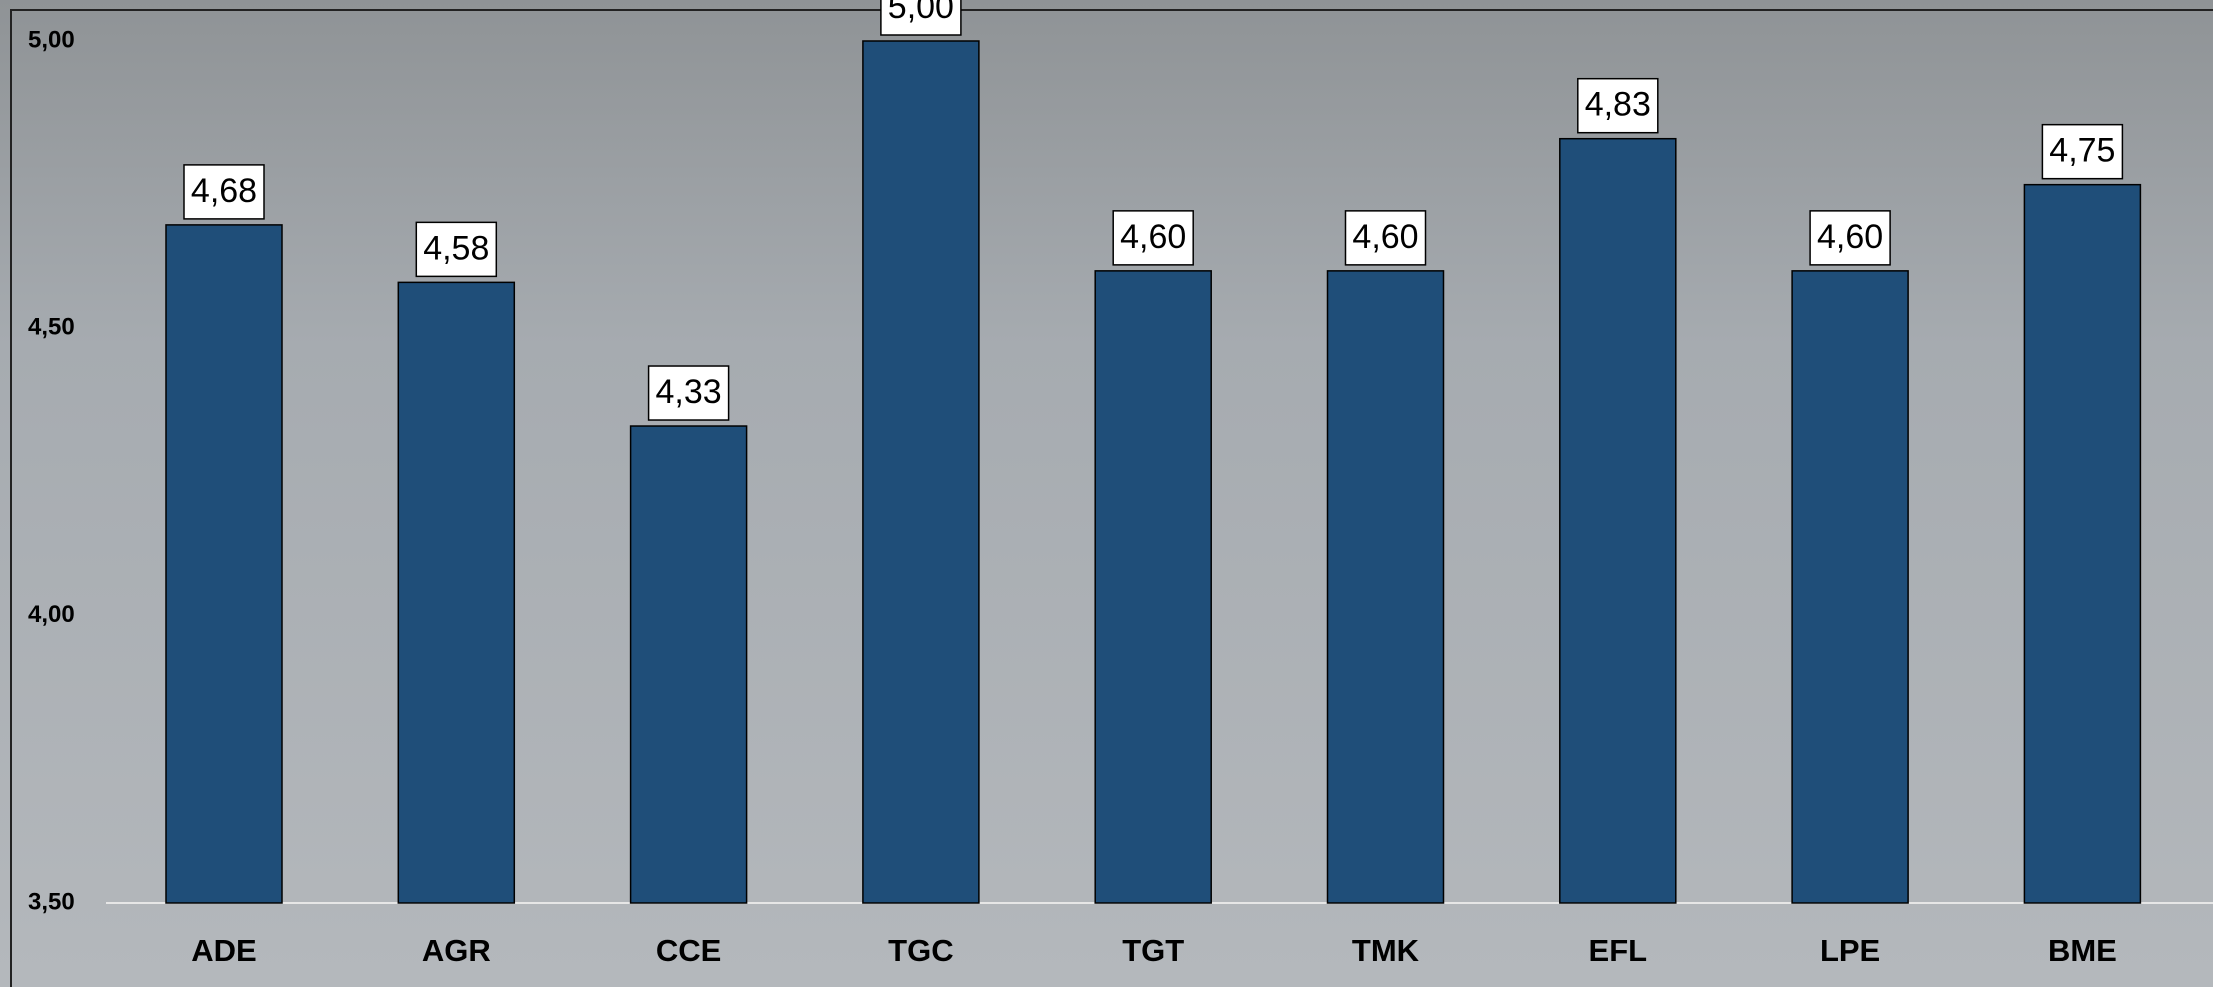  Describe the element at coordinates (51, 614) in the screenshot. I see `y-tick-label: 4,00` at that location.